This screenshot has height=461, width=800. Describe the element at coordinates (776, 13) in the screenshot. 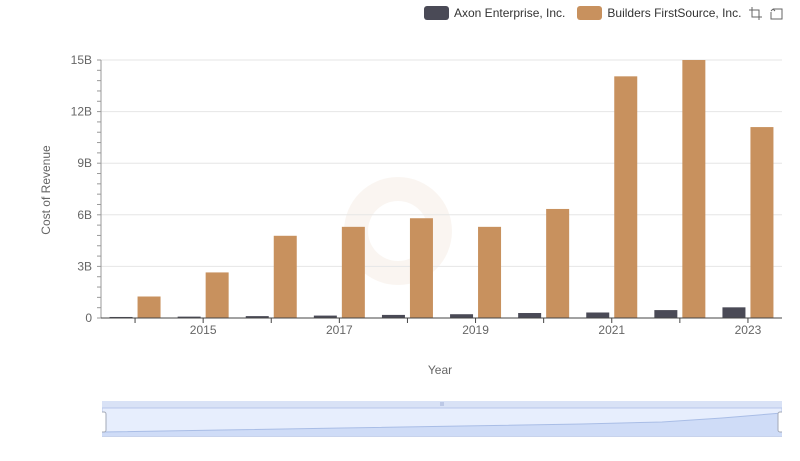

I see `restore-icon` at that location.